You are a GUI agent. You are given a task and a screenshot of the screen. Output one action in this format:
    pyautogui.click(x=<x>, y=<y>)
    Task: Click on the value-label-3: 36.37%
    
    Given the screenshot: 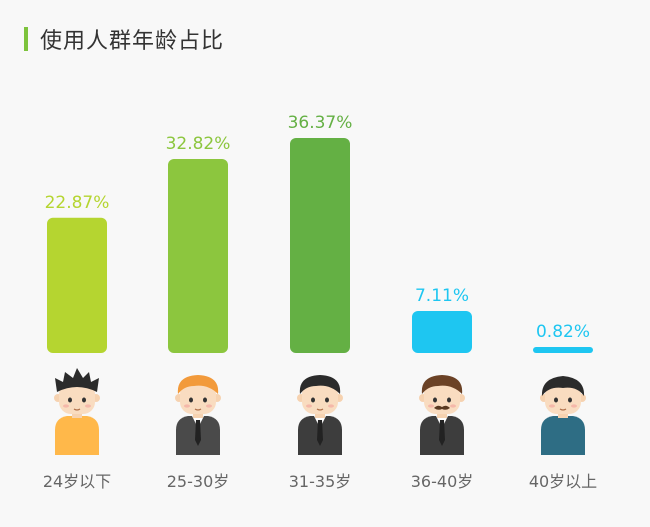 What is the action you would take?
    pyautogui.click(x=320, y=123)
    